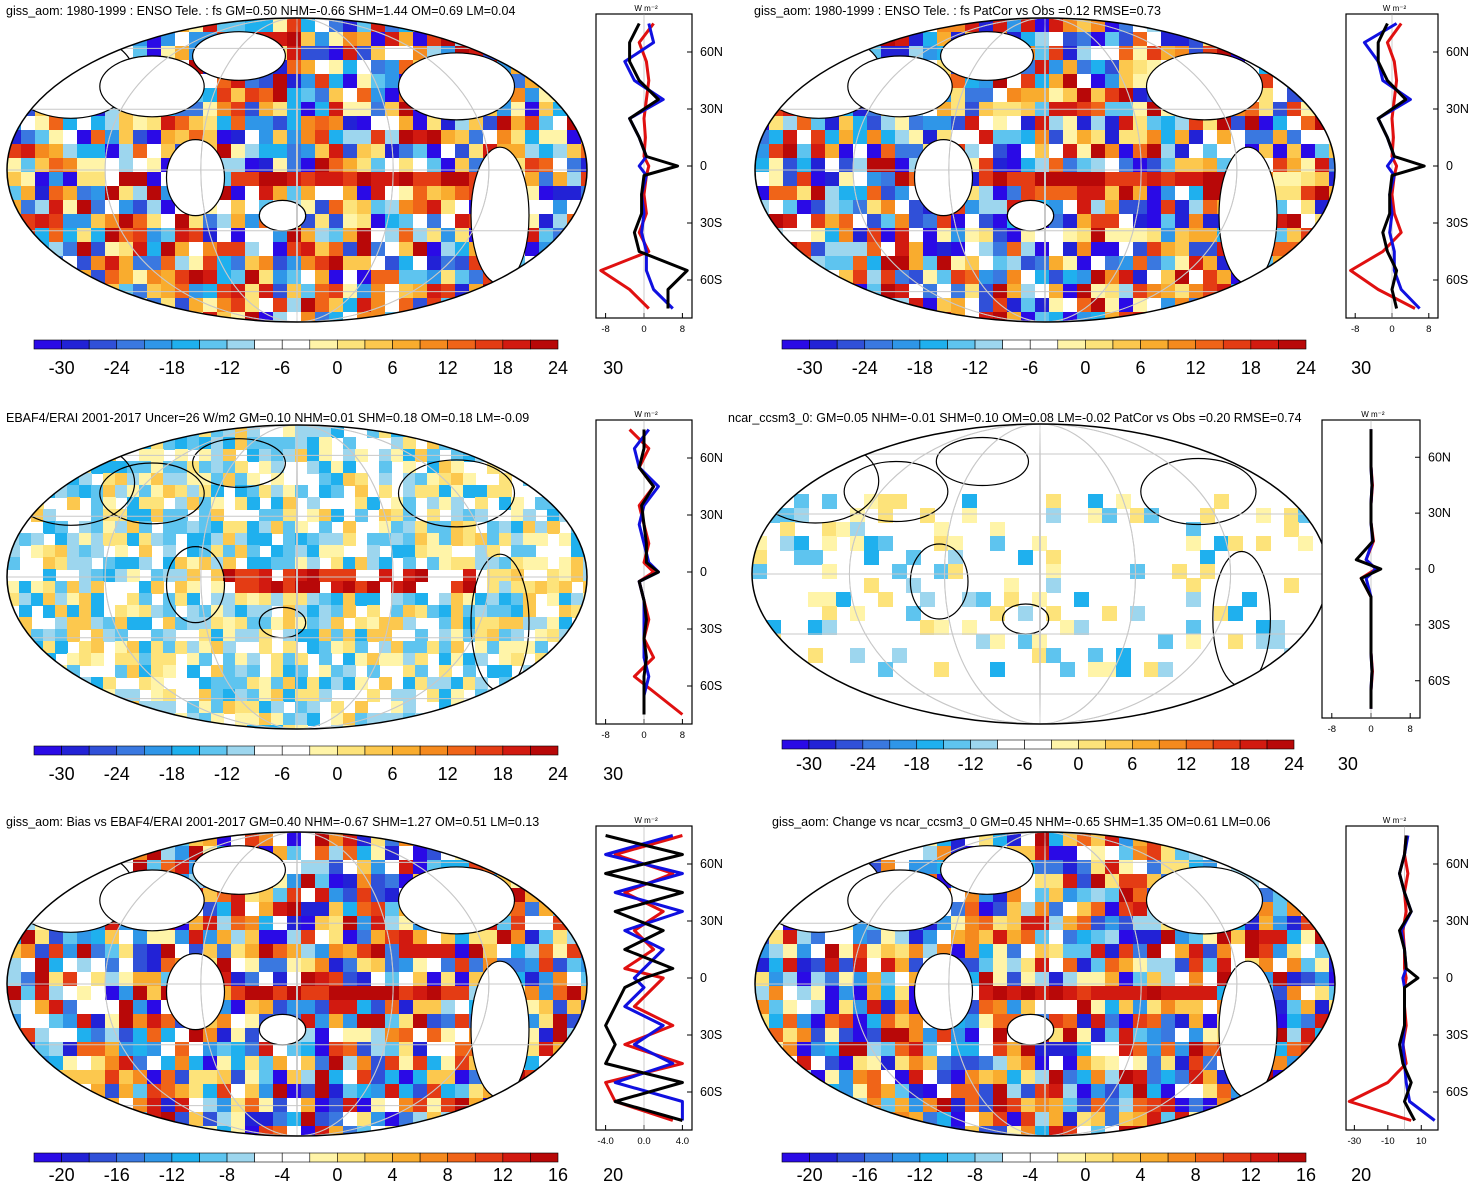  What do you see at coordinates (1388, 1141) in the screenshot?
I see `zonal-xtick-label: -10` at bounding box center [1388, 1141].